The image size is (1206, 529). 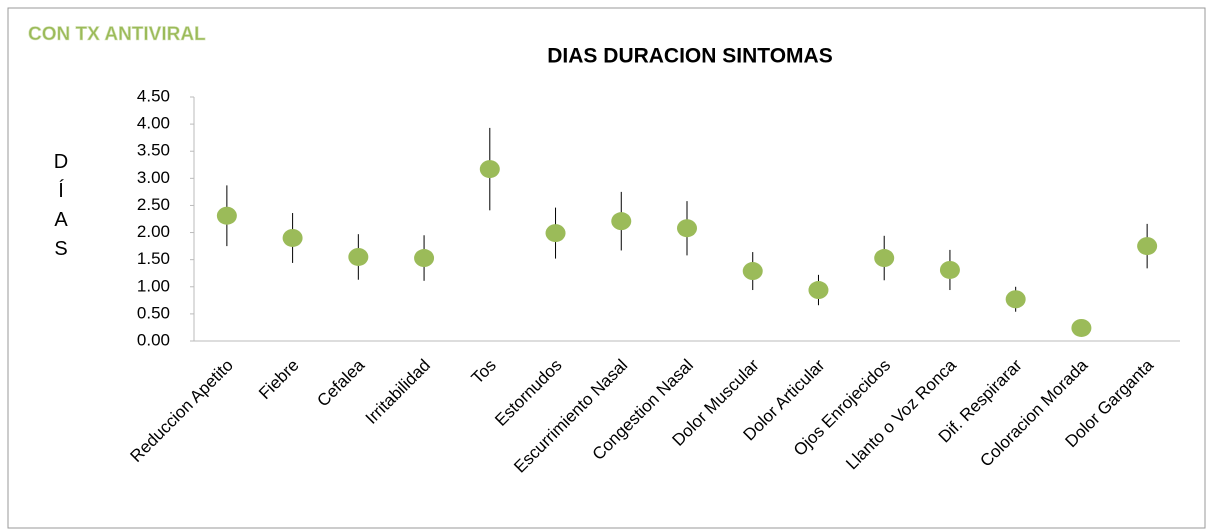 What do you see at coordinates (1033, 412) in the screenshot?
I see `x-tick-label: Coloracion Morada` at bounding box center [1033, 412].